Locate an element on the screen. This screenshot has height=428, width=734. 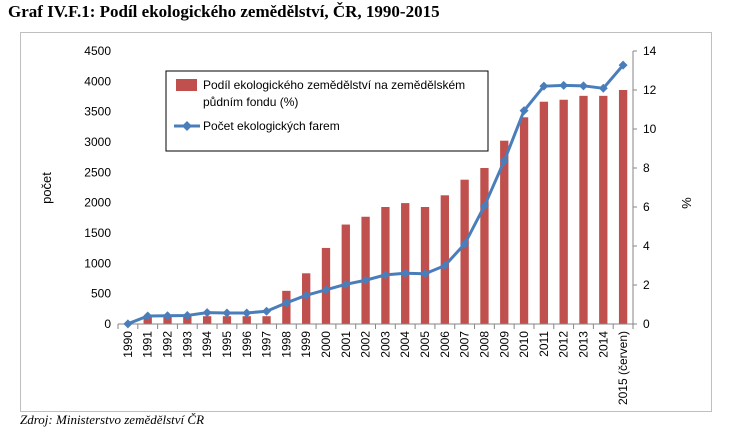
x-axis-tick-label: 1992 is located at coordinates (168, 344).